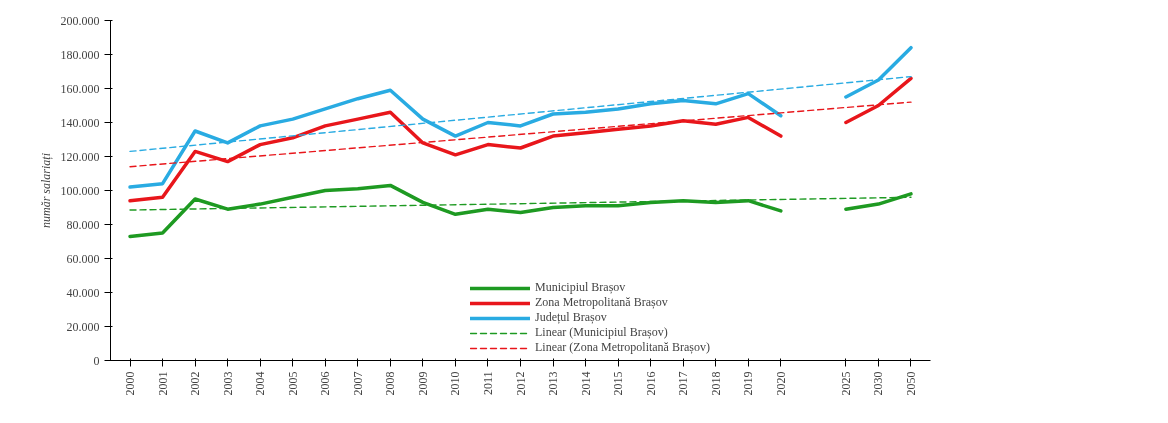  Describe the element at coordinates (45, 190) in the screenshot. I see `y-axis-title: număr salariați` at that location.